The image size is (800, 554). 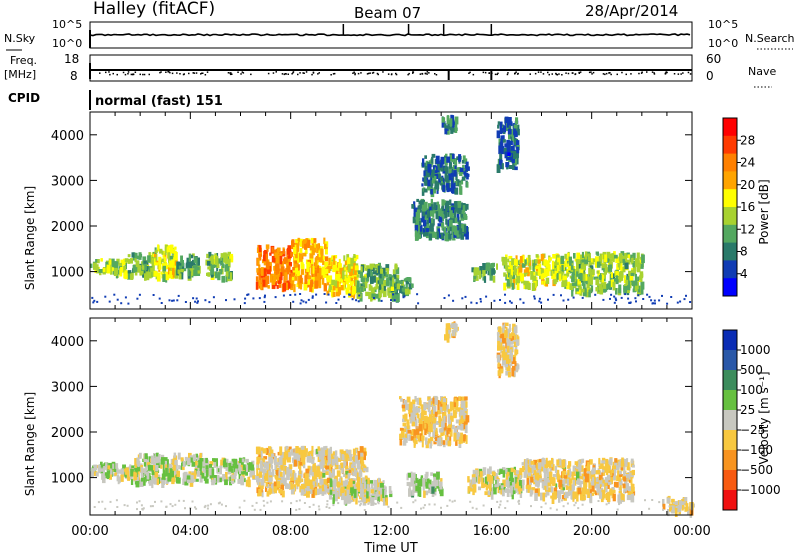 What do you see at coordinates (67, 43) in the screenshot?
I see `nsky-tick-bottom: 10^0` at bounding box center [67, 43].